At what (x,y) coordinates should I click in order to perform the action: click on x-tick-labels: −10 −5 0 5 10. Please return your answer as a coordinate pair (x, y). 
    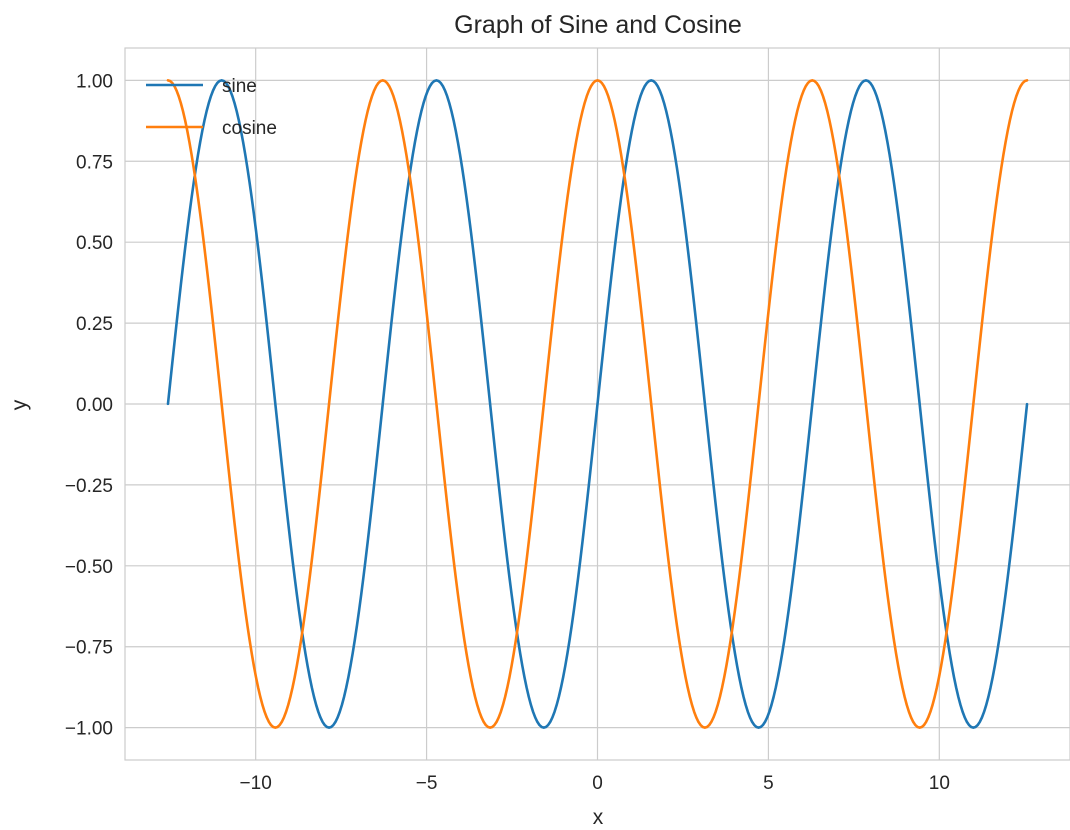
    Looking at the image, I should click on (595, 783).